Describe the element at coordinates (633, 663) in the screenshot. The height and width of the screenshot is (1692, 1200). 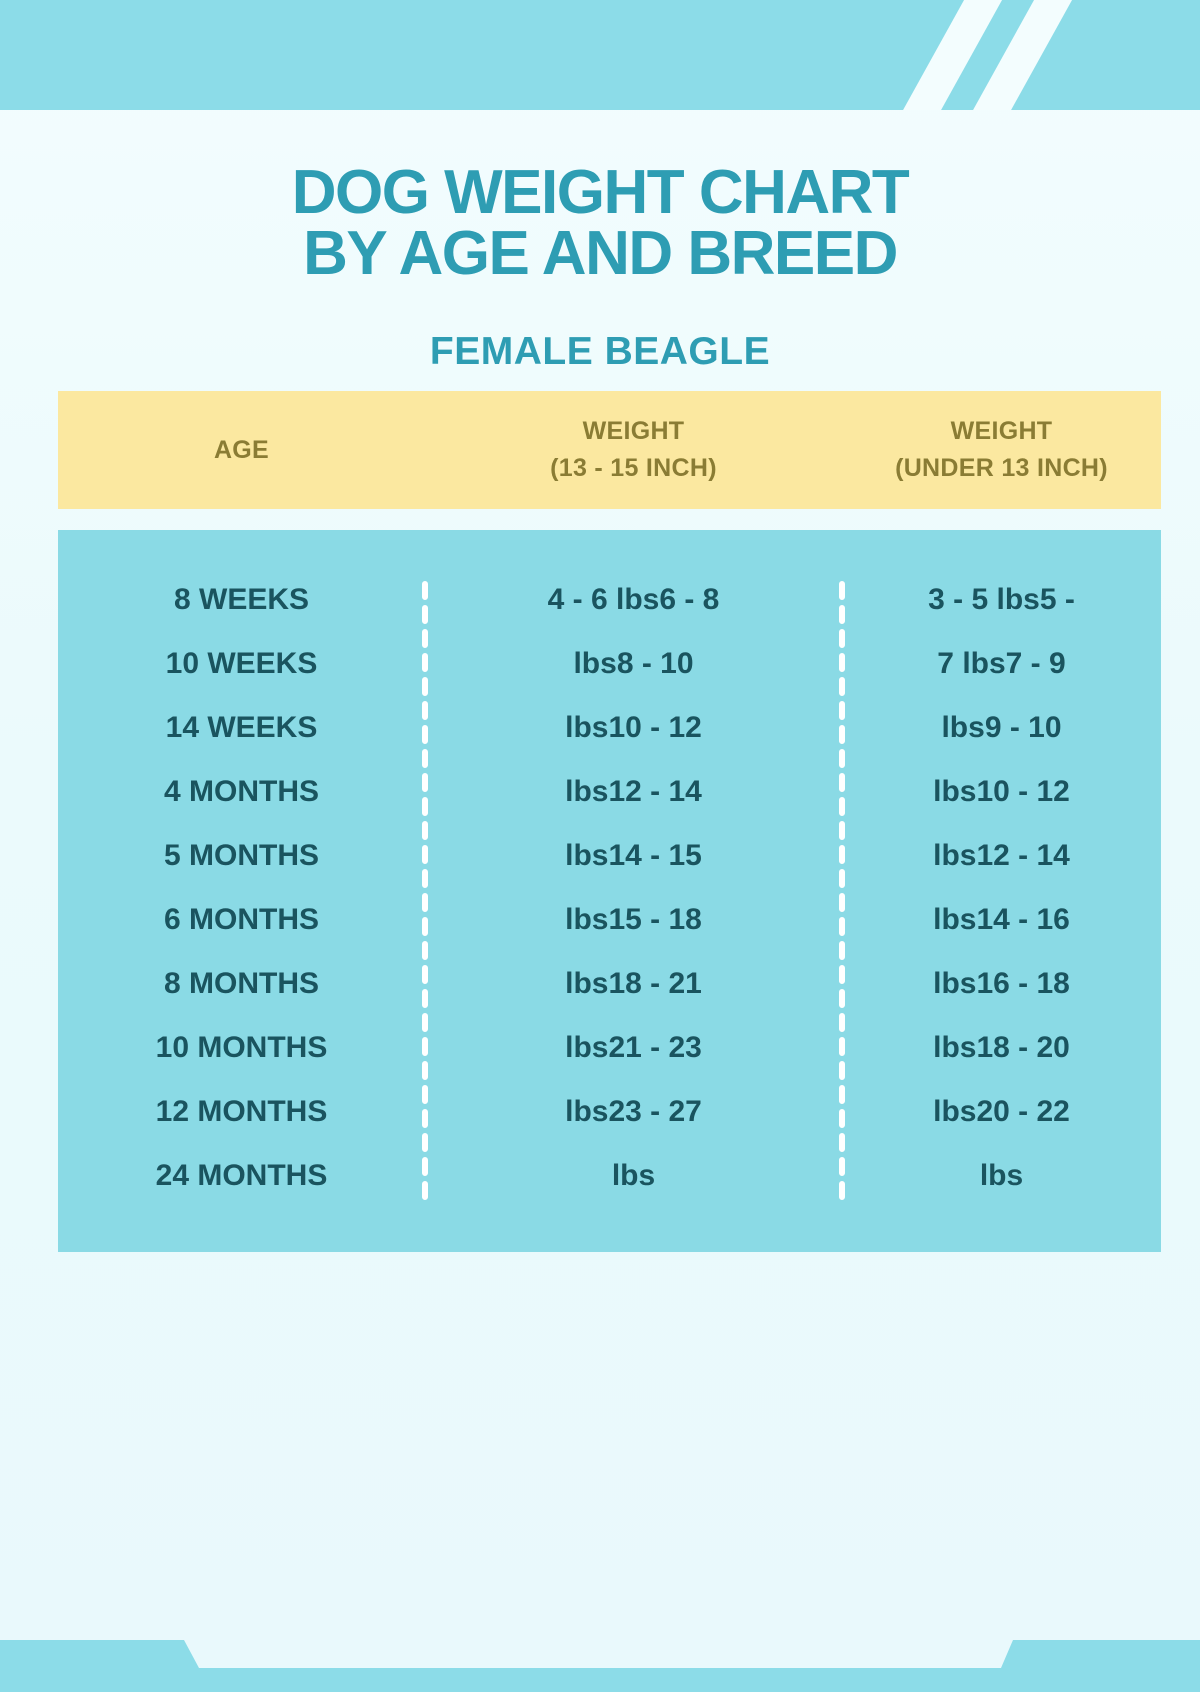
I see `weight-13-15-cell: lbs8 - 10` at that location.